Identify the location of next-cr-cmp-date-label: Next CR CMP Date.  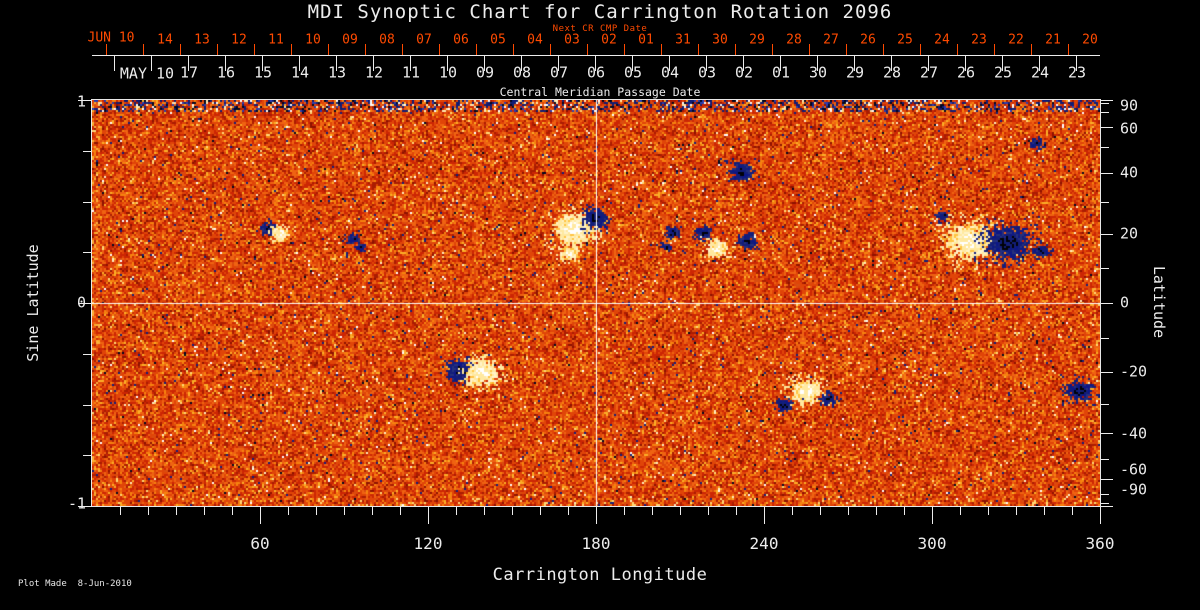
(600, 29).